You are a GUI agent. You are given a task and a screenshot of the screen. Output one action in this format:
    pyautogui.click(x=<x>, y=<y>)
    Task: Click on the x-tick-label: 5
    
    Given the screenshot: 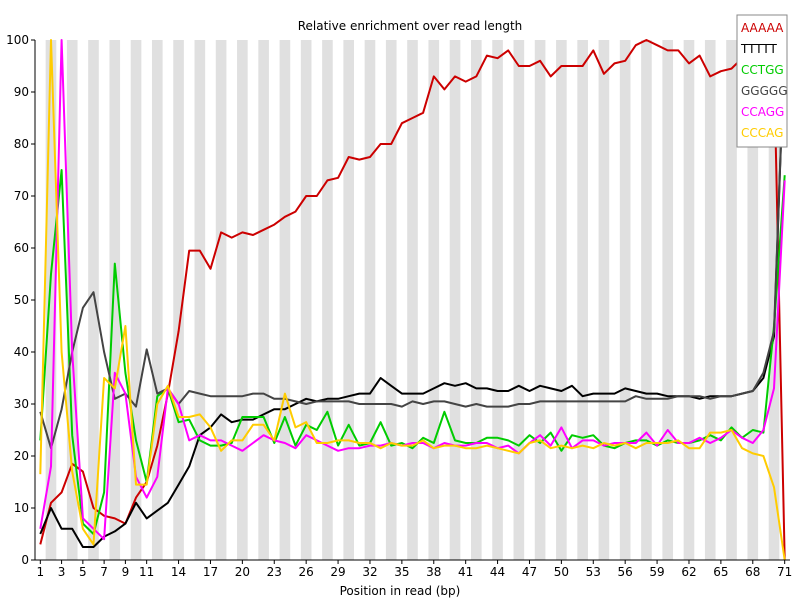 What is the action you would take?
    pyautogui.click(x=83, y=572)
    